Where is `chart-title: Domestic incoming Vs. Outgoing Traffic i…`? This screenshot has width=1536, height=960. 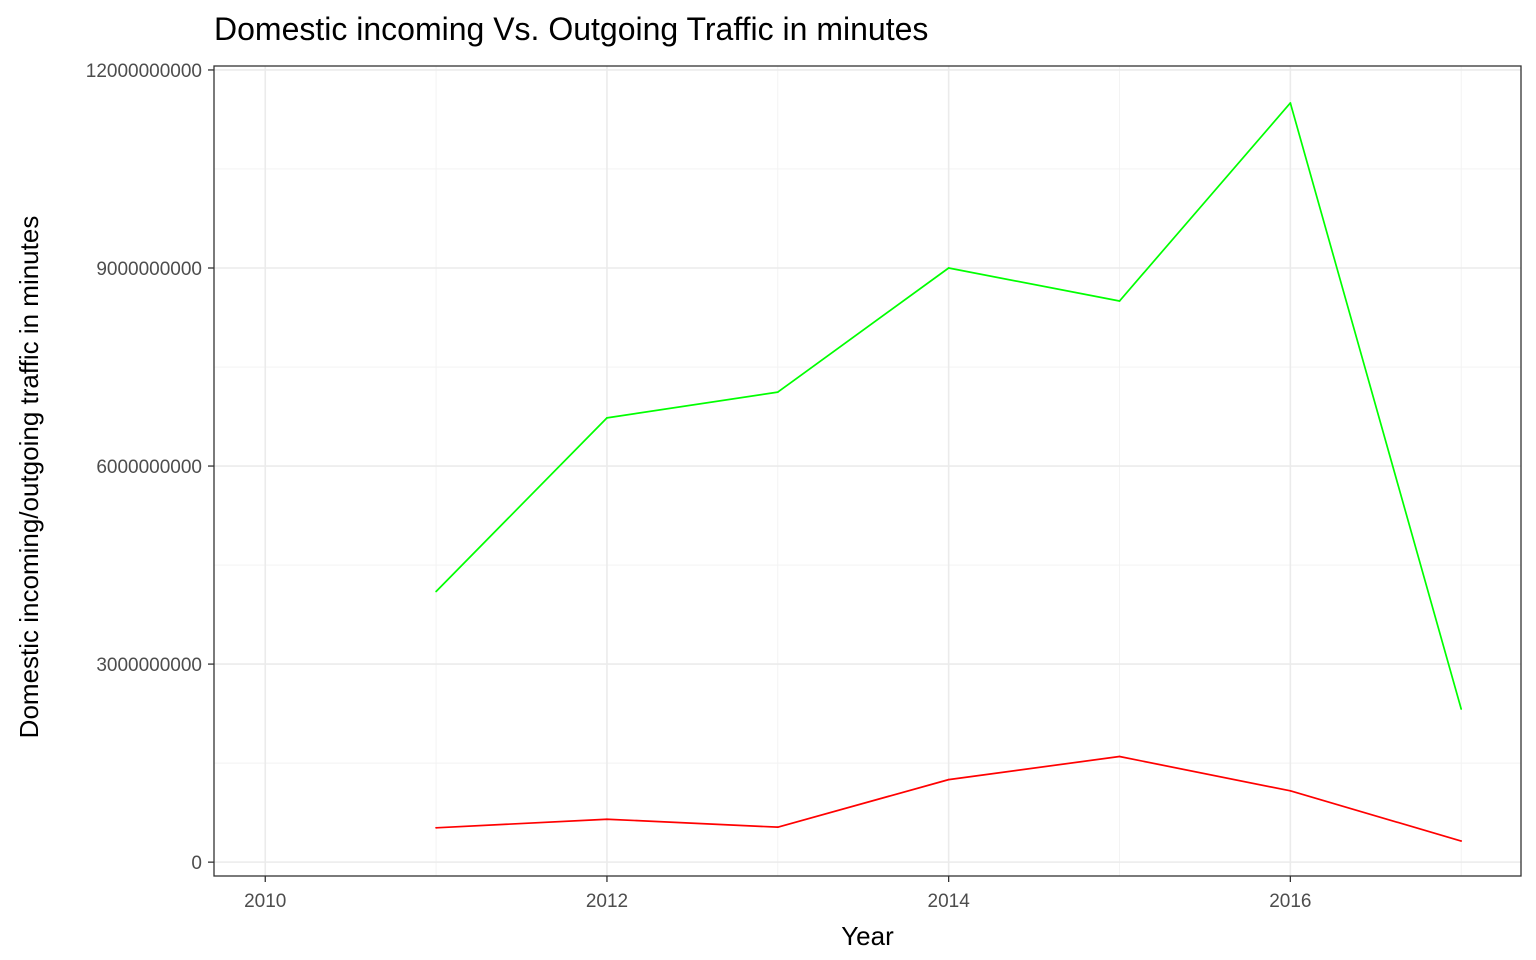 chart-title: Domestic incoming Vs. Outgoing Traffic i… is located at coordinates (571, 29).